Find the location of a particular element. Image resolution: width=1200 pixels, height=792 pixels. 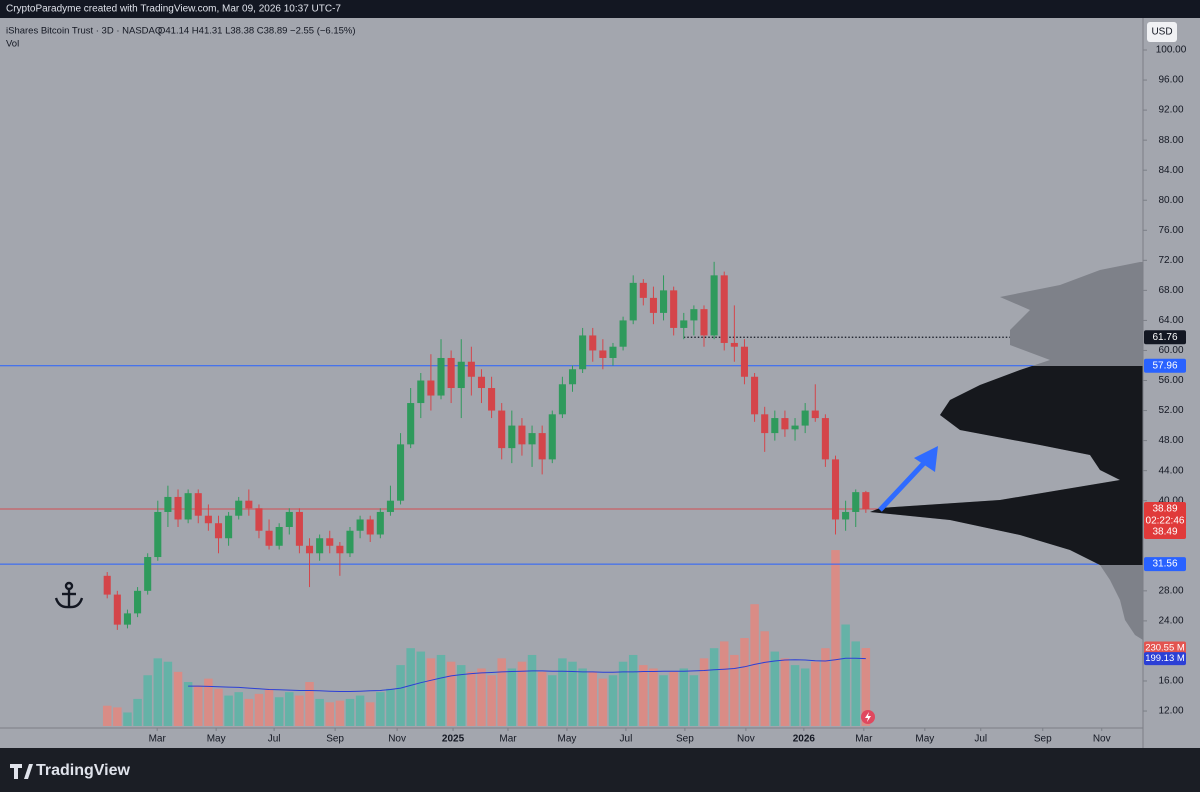

y-tick-label: 12.00 is located at coordinates (1170, 711).